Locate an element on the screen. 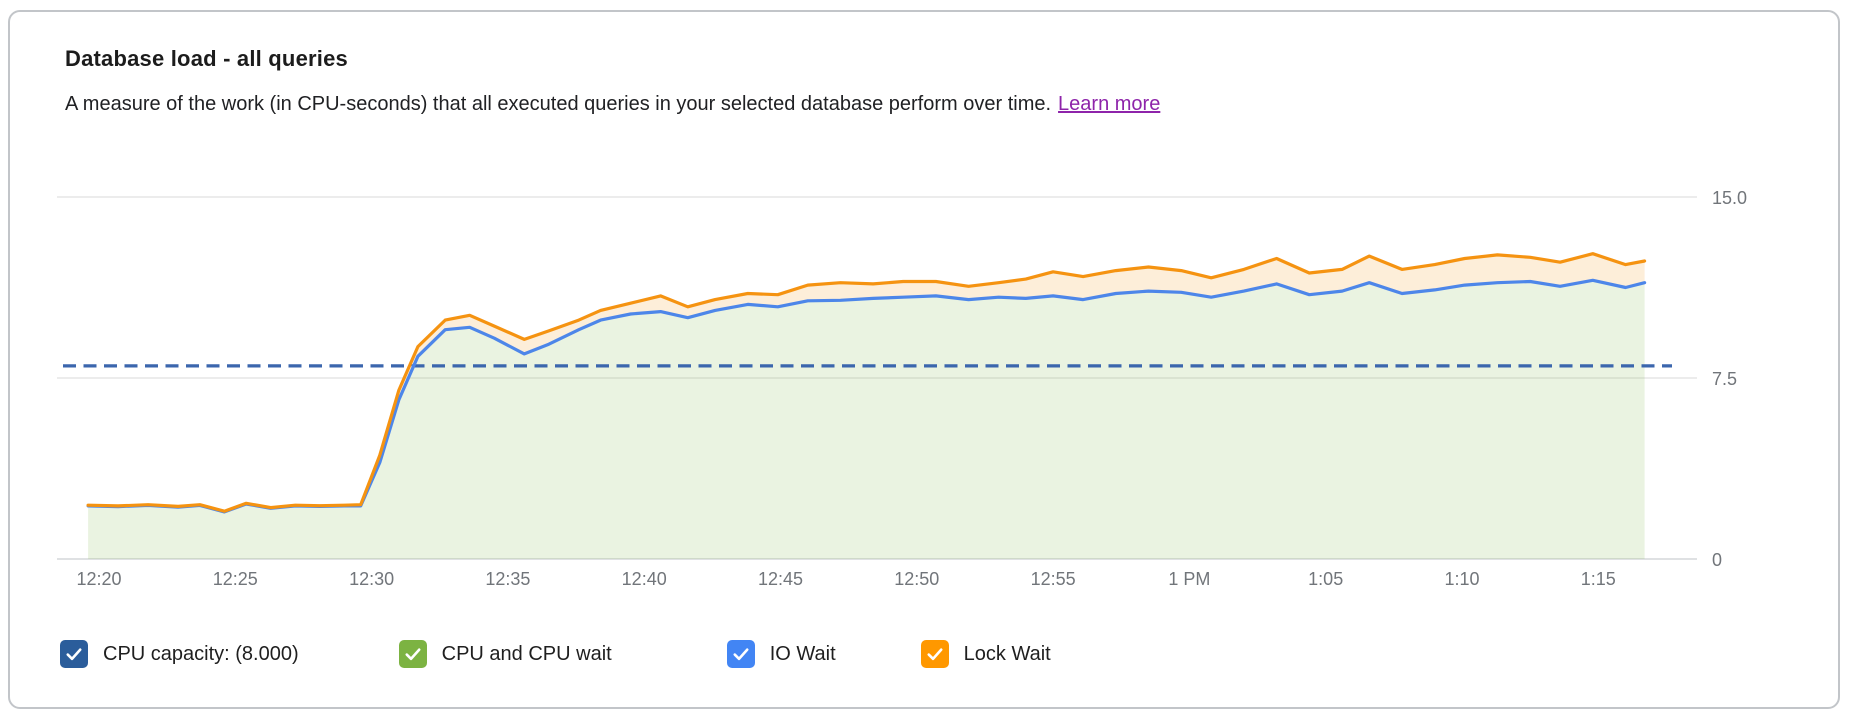 This screenshot has height=720, width=1856. legend-checkbox-cpu-capacity is located at coordinates (74, 654).